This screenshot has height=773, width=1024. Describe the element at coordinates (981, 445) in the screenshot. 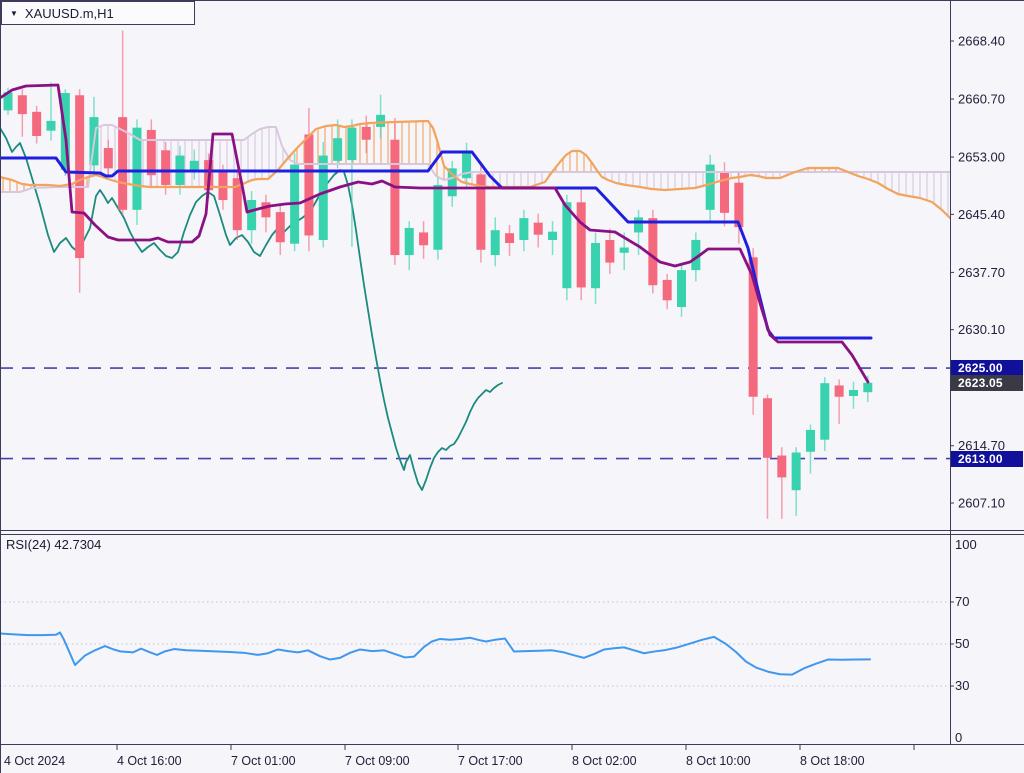

I see `price-axis-label: 2614.70` at that location.